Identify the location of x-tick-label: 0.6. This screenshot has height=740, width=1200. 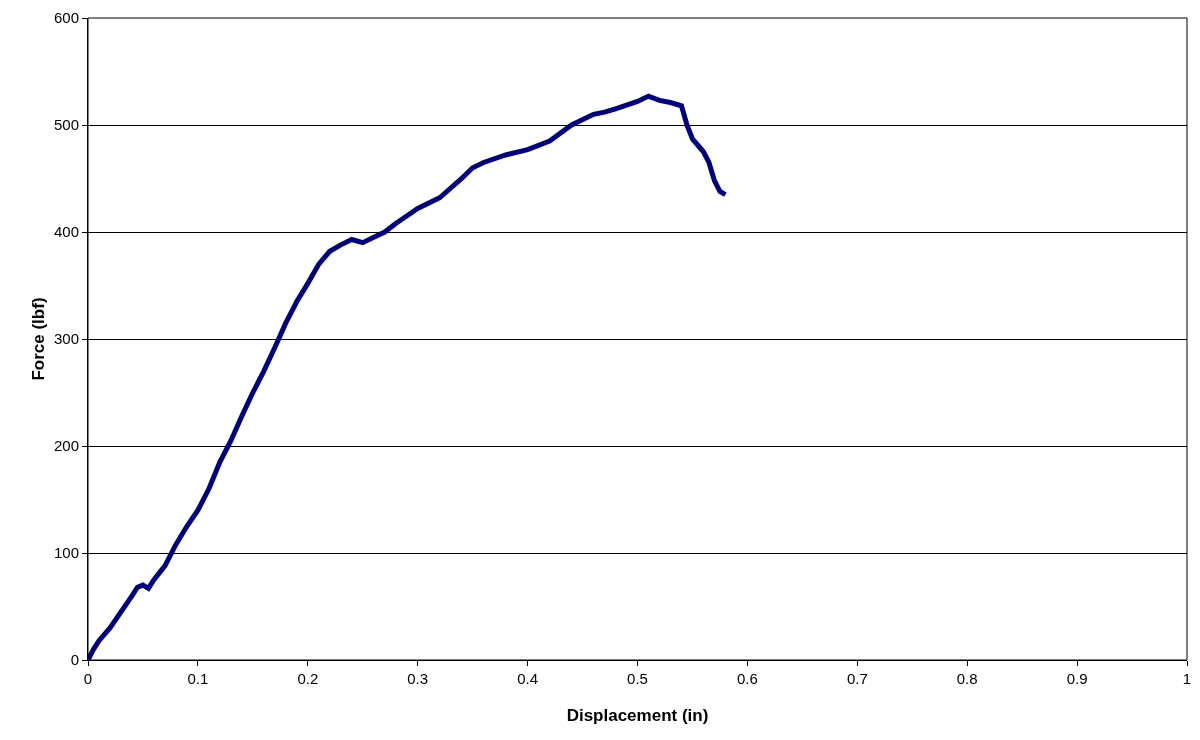
(747, 678).